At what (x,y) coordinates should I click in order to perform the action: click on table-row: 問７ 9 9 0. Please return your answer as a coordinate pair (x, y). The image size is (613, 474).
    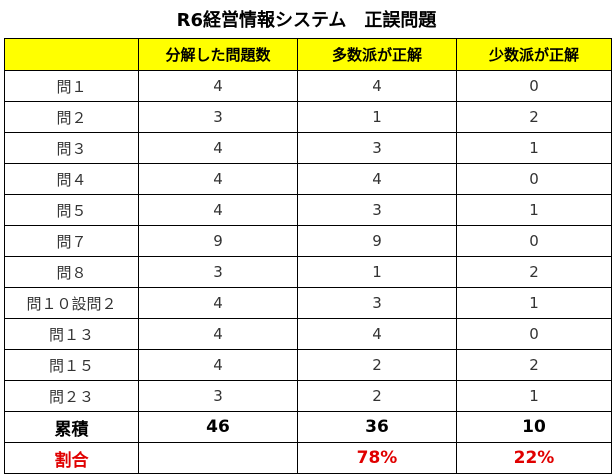
    Looking at the image, I should click on (308, 241).